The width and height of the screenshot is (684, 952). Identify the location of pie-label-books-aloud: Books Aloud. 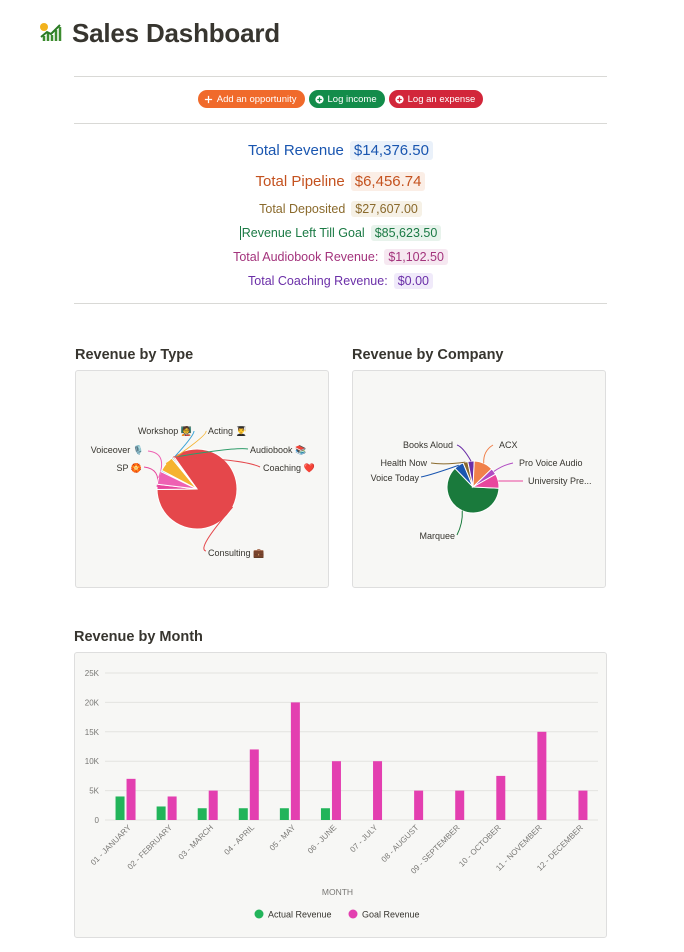
(428, 445).